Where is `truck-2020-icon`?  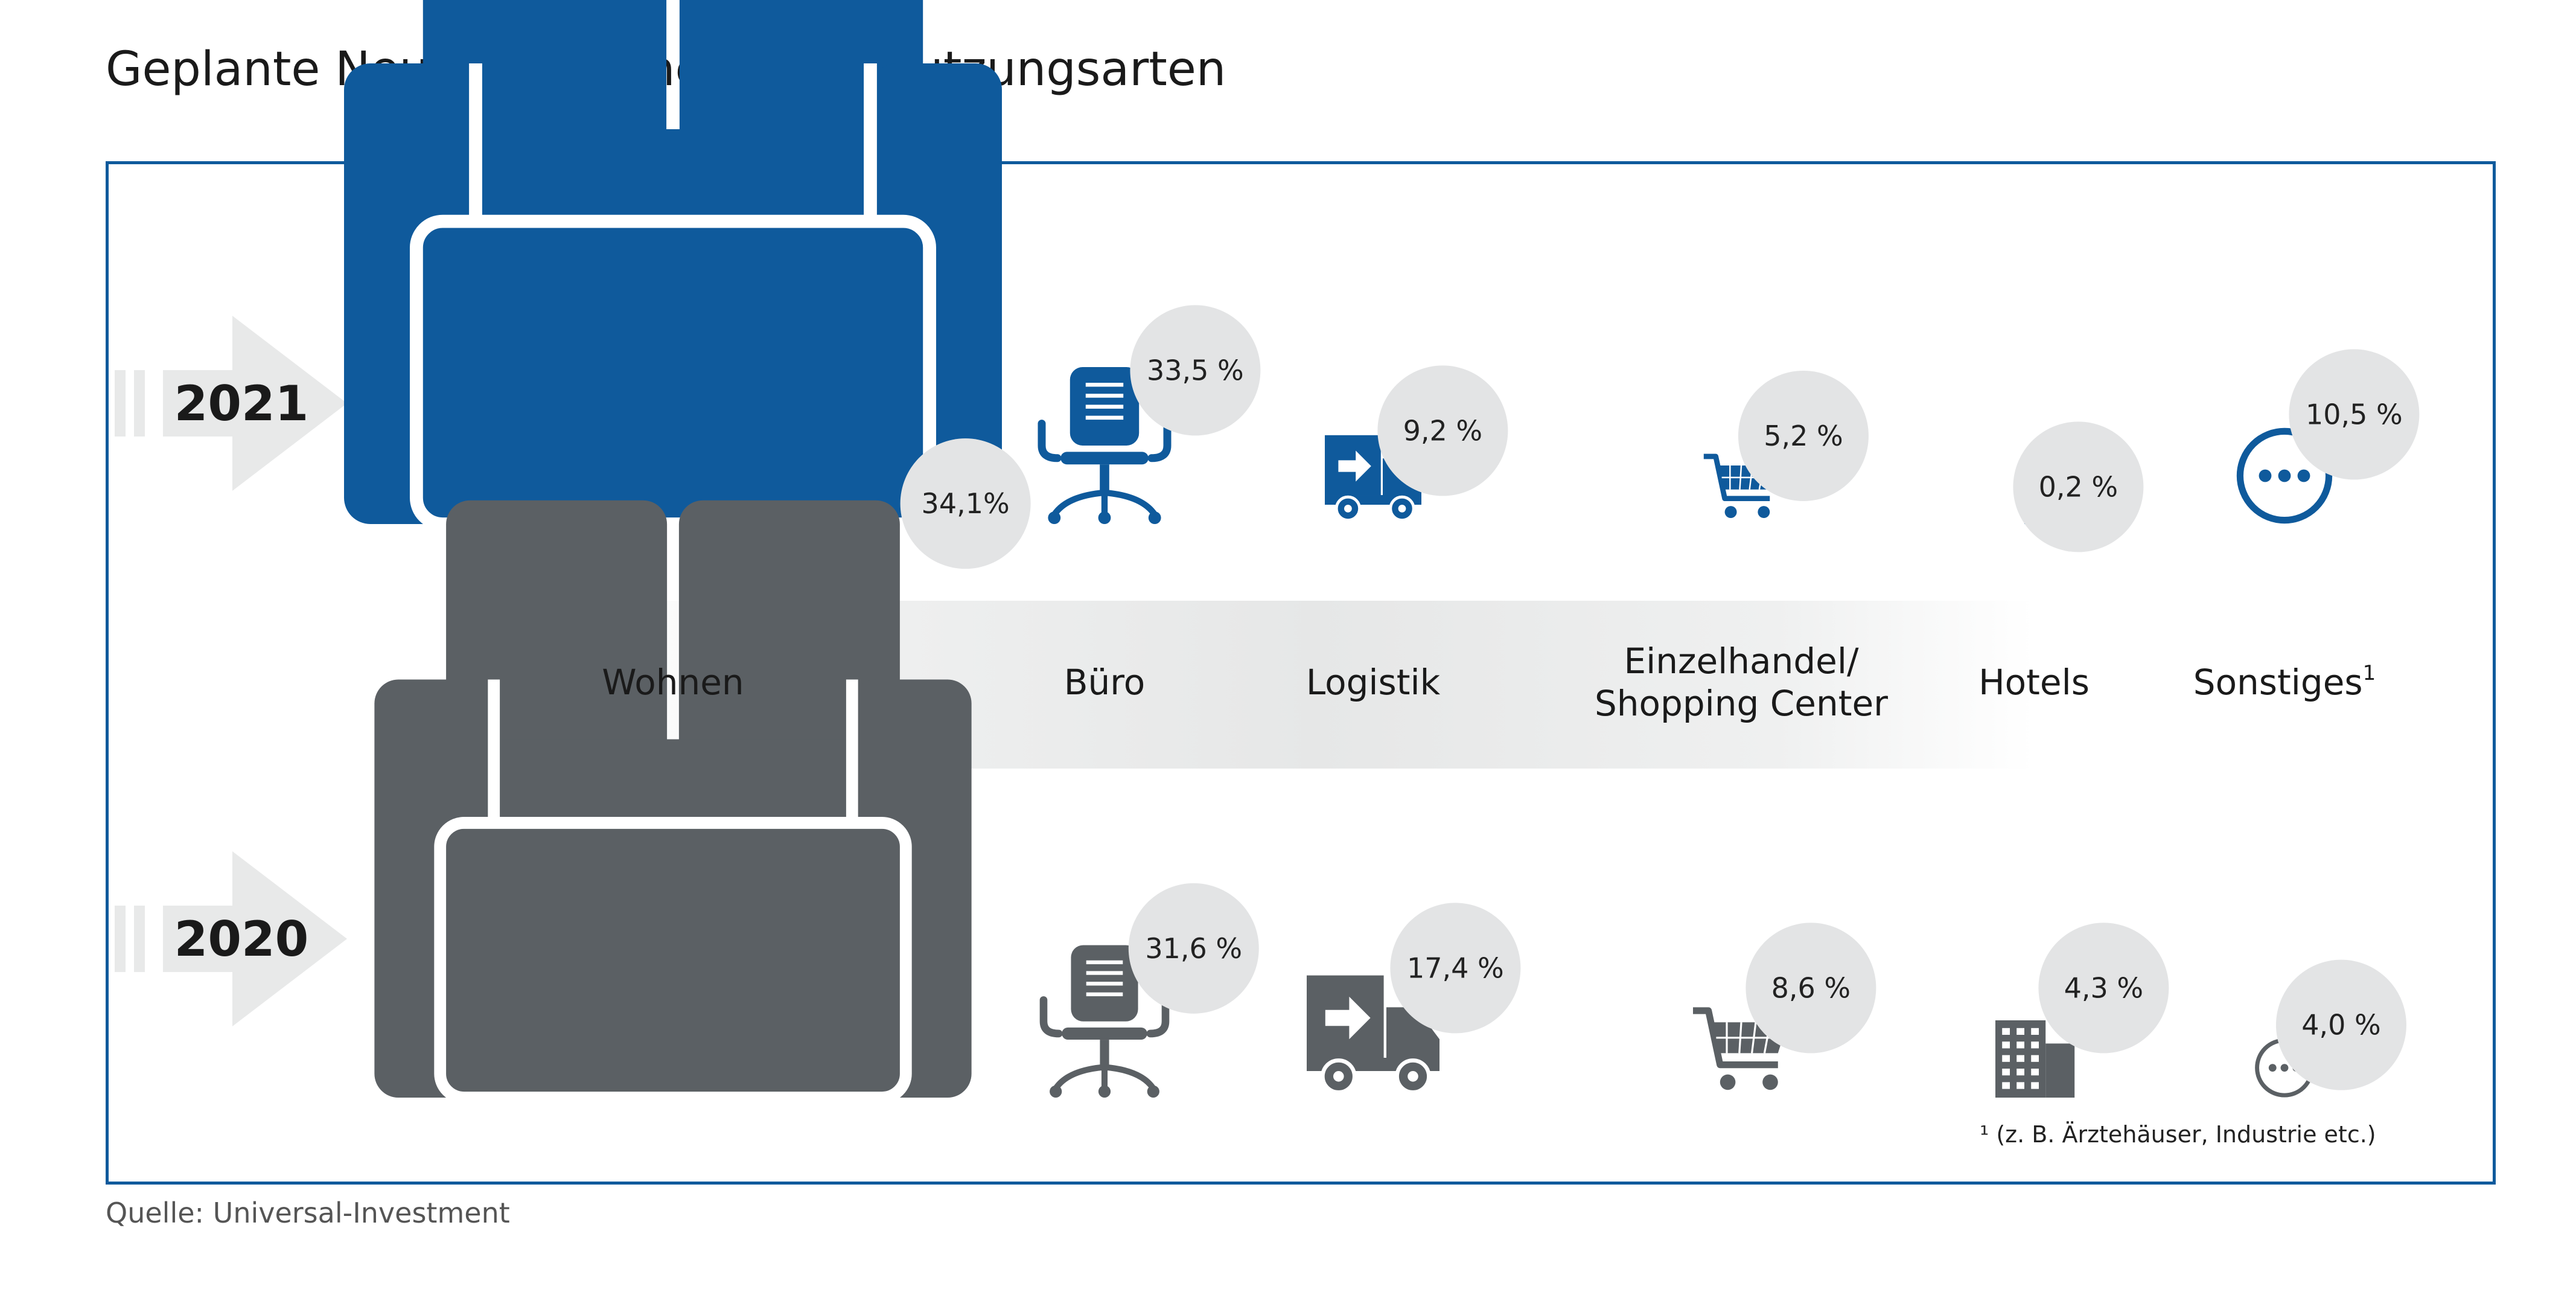 truck-2020-icon is located at coordinates (1373, 1035).